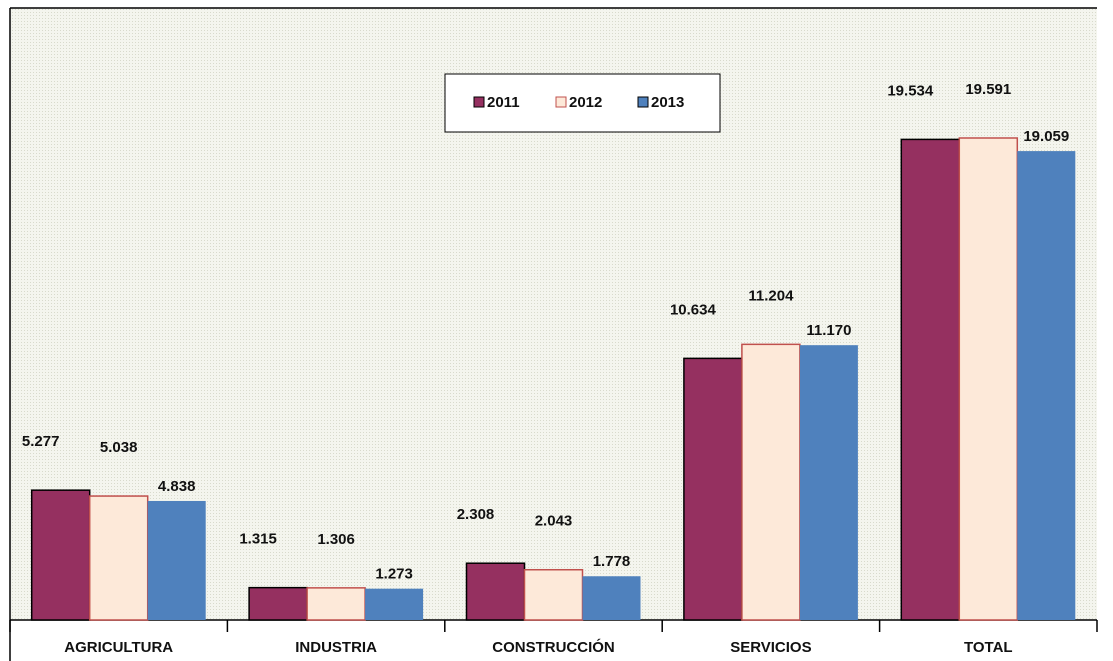 This screenshot has height=661, width=1113. What do you see at coordinates (988, 647) in the screenshot?
I see `x-tick-label: TOTAL` at bounding box center [988, 647].